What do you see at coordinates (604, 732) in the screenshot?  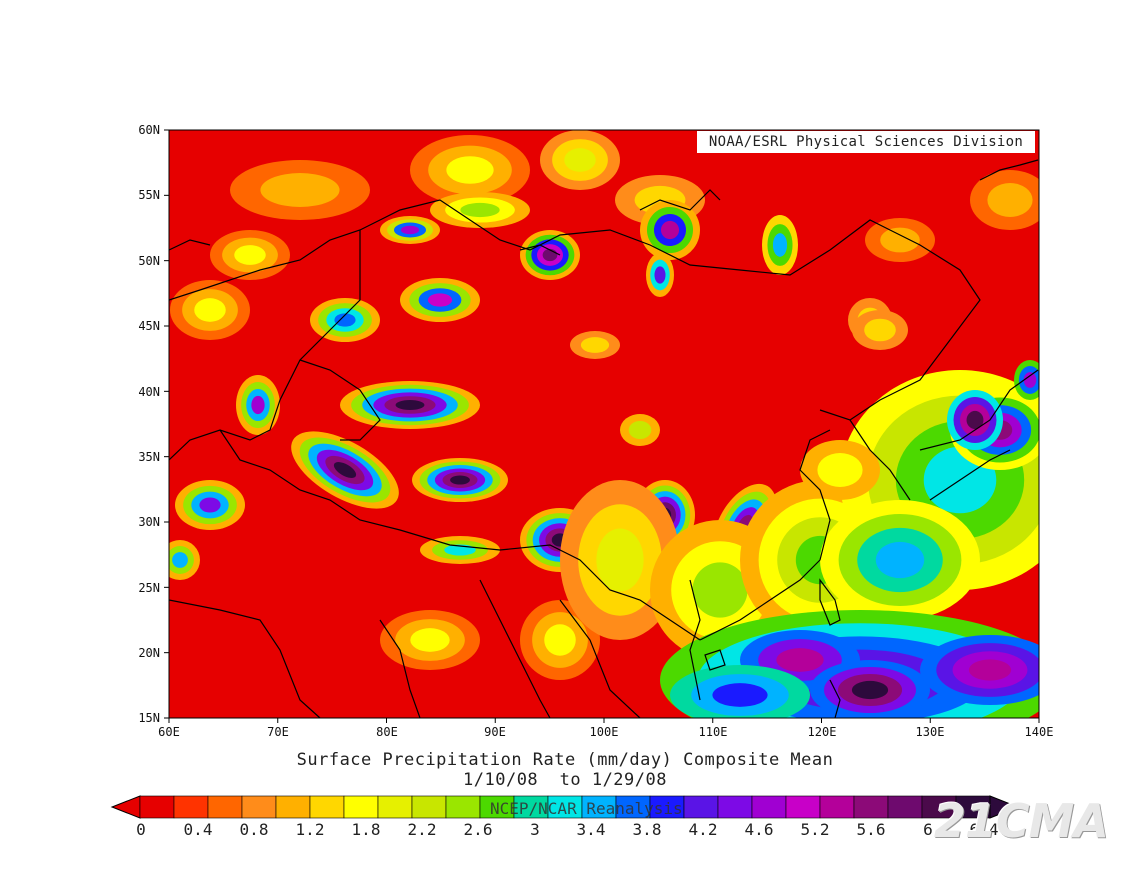 I see `lon-label-100e: 100E` at bounding box center [604, 732].